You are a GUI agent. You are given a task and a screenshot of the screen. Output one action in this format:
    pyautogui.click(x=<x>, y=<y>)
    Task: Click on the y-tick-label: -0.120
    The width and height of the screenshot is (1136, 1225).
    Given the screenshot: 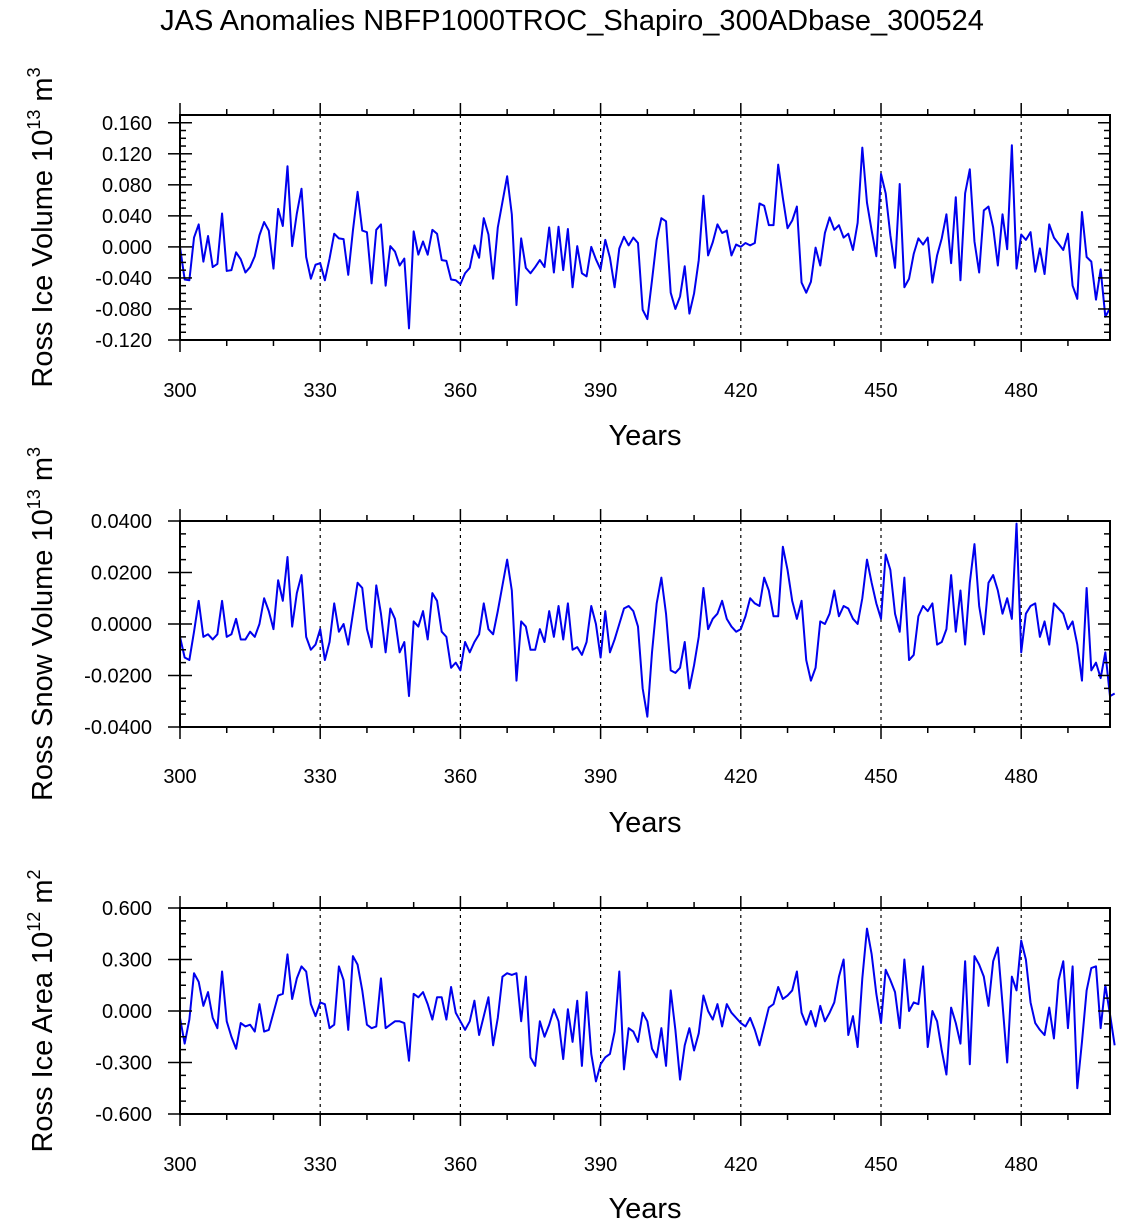 What is the action you would take?
    pyautogui.click(x=123, y=341)
    